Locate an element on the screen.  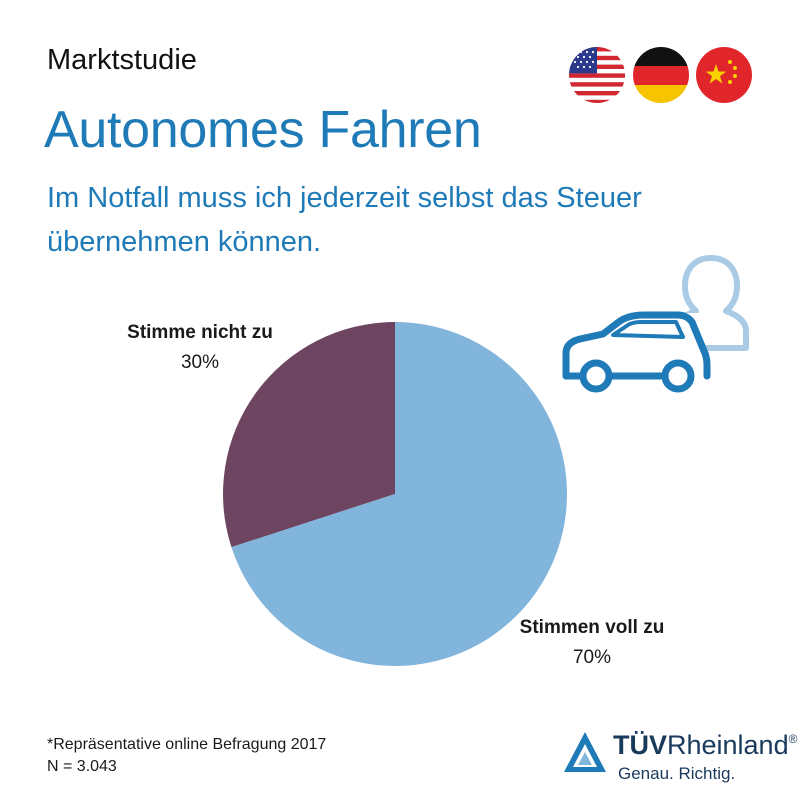
logo-brand-regular: Rheinland is located at coordinates (728, 745).